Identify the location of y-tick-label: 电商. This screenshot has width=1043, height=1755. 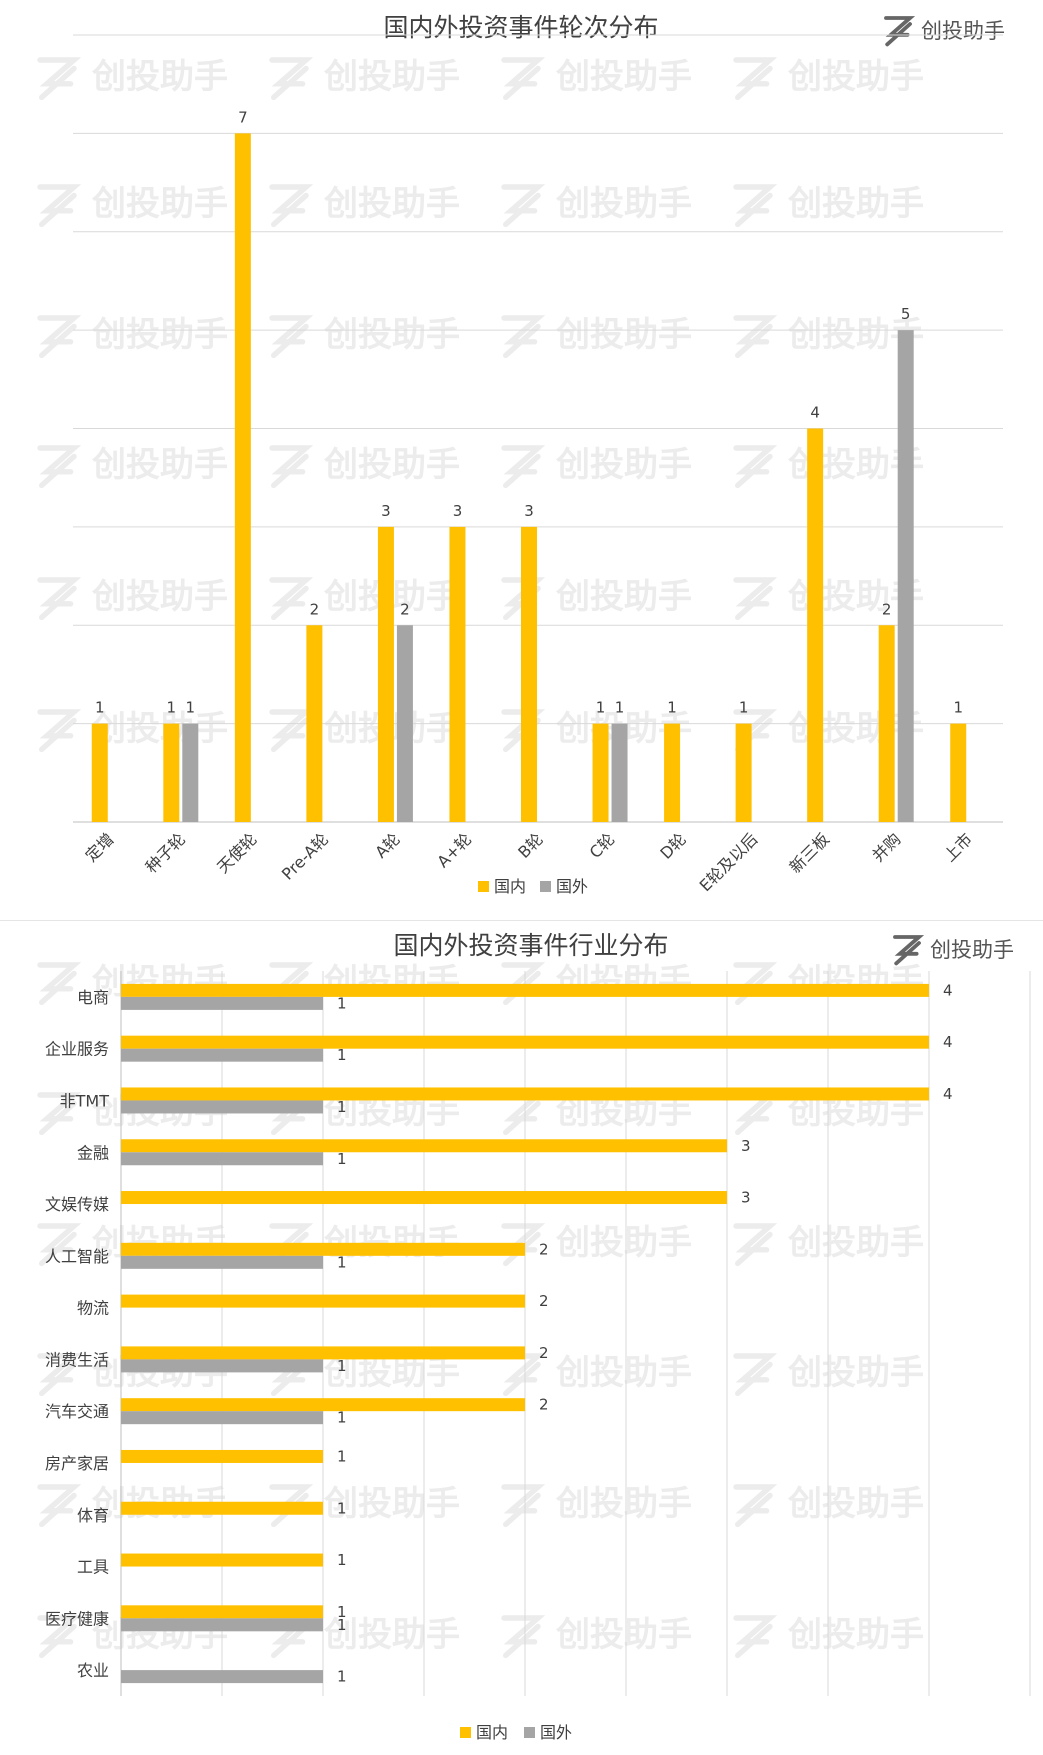
(93, 997).